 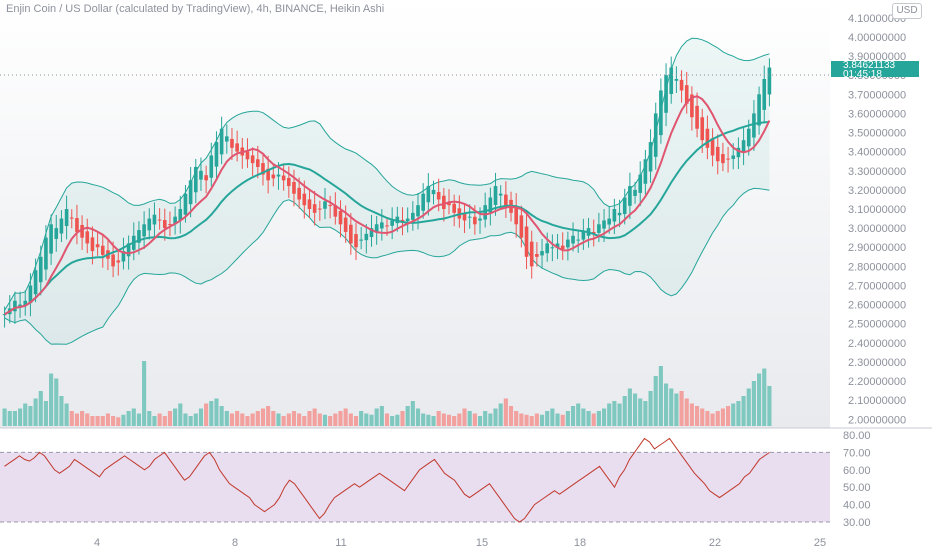 I want to click on rsi-tick-label: 30.00, so click(x=857, y=523).